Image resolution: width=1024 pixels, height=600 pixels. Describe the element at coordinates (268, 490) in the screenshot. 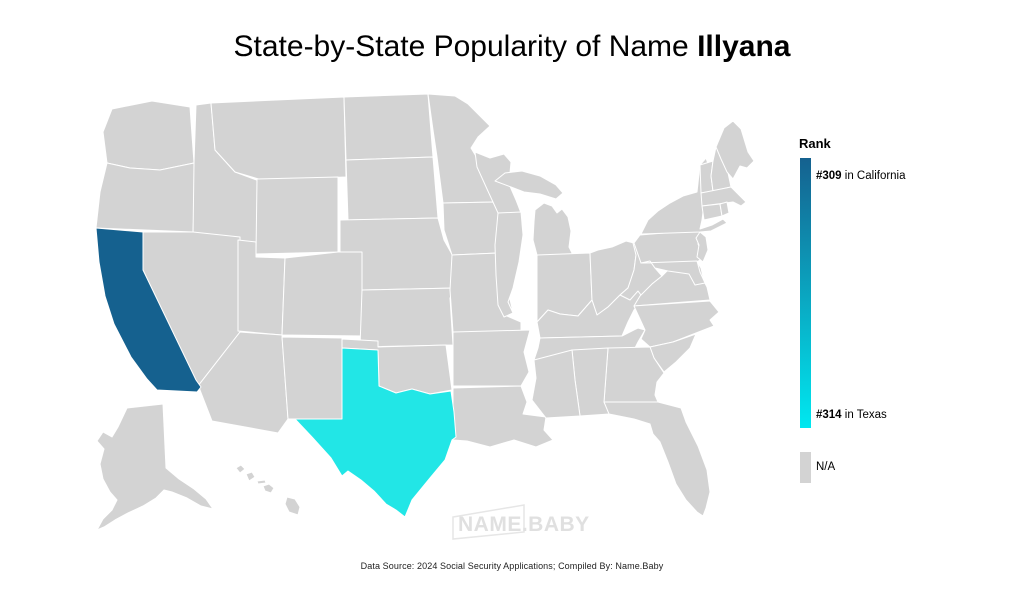

I see `state-hi` at that location.